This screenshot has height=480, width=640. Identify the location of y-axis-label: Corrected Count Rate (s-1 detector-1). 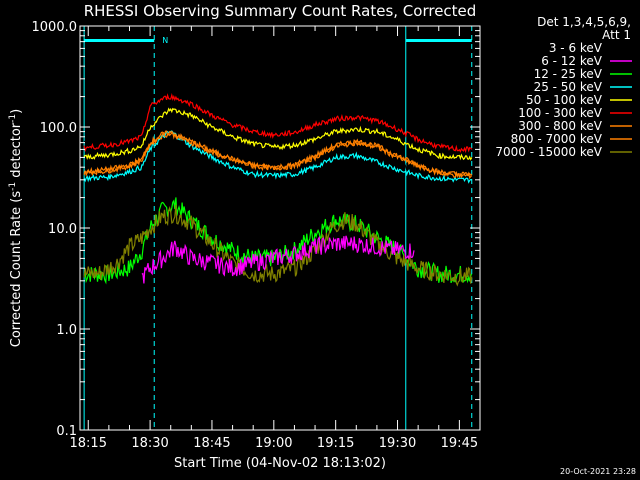
(16, 228).